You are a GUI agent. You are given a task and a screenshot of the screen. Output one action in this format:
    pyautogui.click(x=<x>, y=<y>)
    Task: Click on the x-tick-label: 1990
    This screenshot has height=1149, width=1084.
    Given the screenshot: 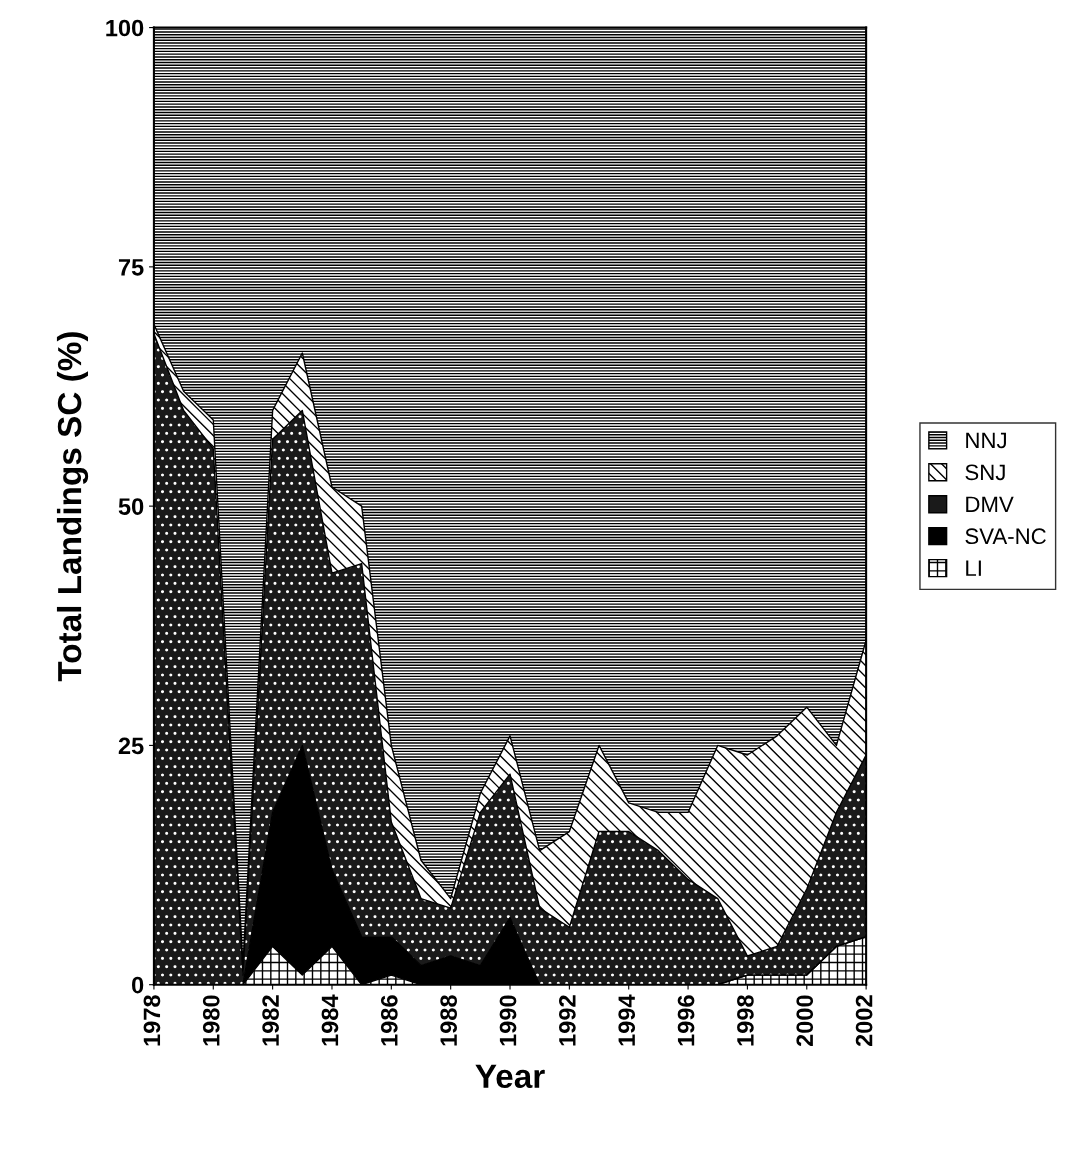 What is the action you would take?
    pyautogui.click(x=508, y=1020)
    